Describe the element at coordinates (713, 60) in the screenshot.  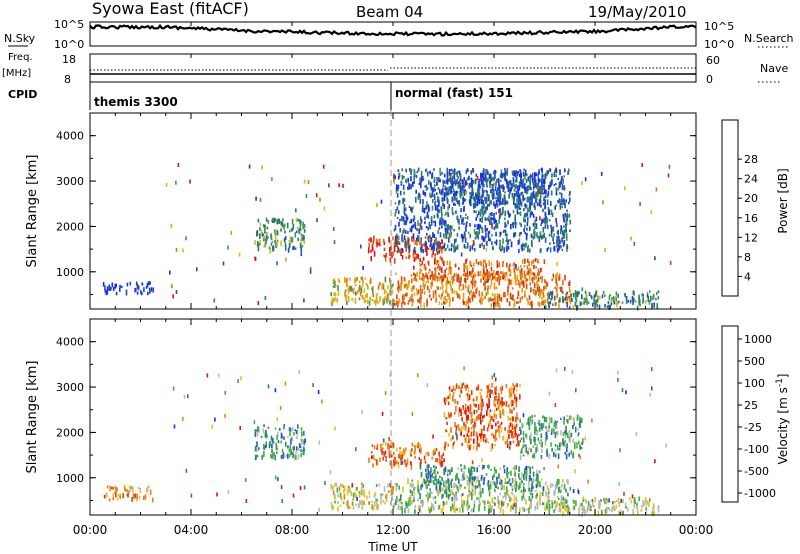
I see `nave-tick-high: 60` at that location.